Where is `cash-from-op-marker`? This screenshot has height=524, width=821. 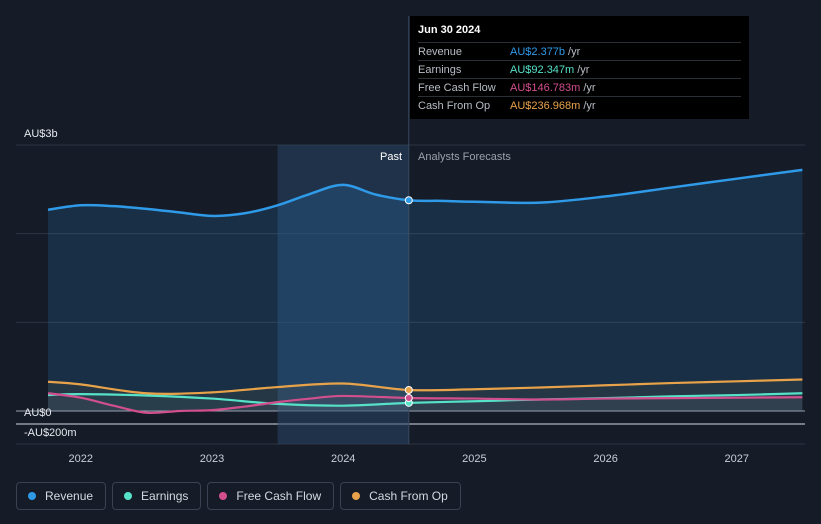 cash-from-op-marker is located at coordinates (408, 389).